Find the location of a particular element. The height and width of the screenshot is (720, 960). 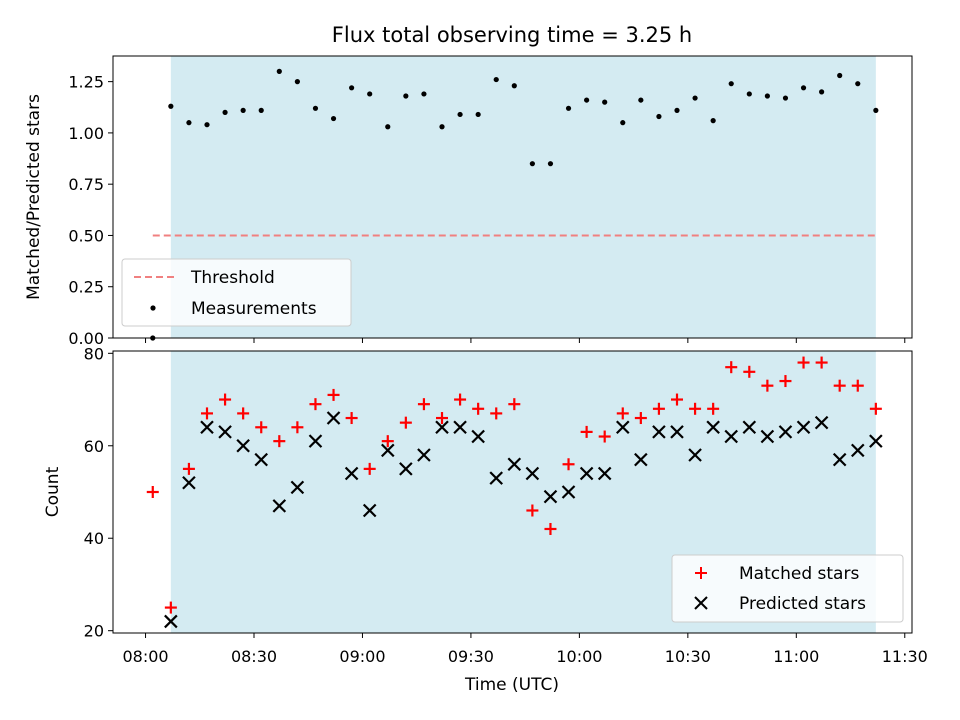

x-tick-label: 08:00 is located at coordinates (145, 656).